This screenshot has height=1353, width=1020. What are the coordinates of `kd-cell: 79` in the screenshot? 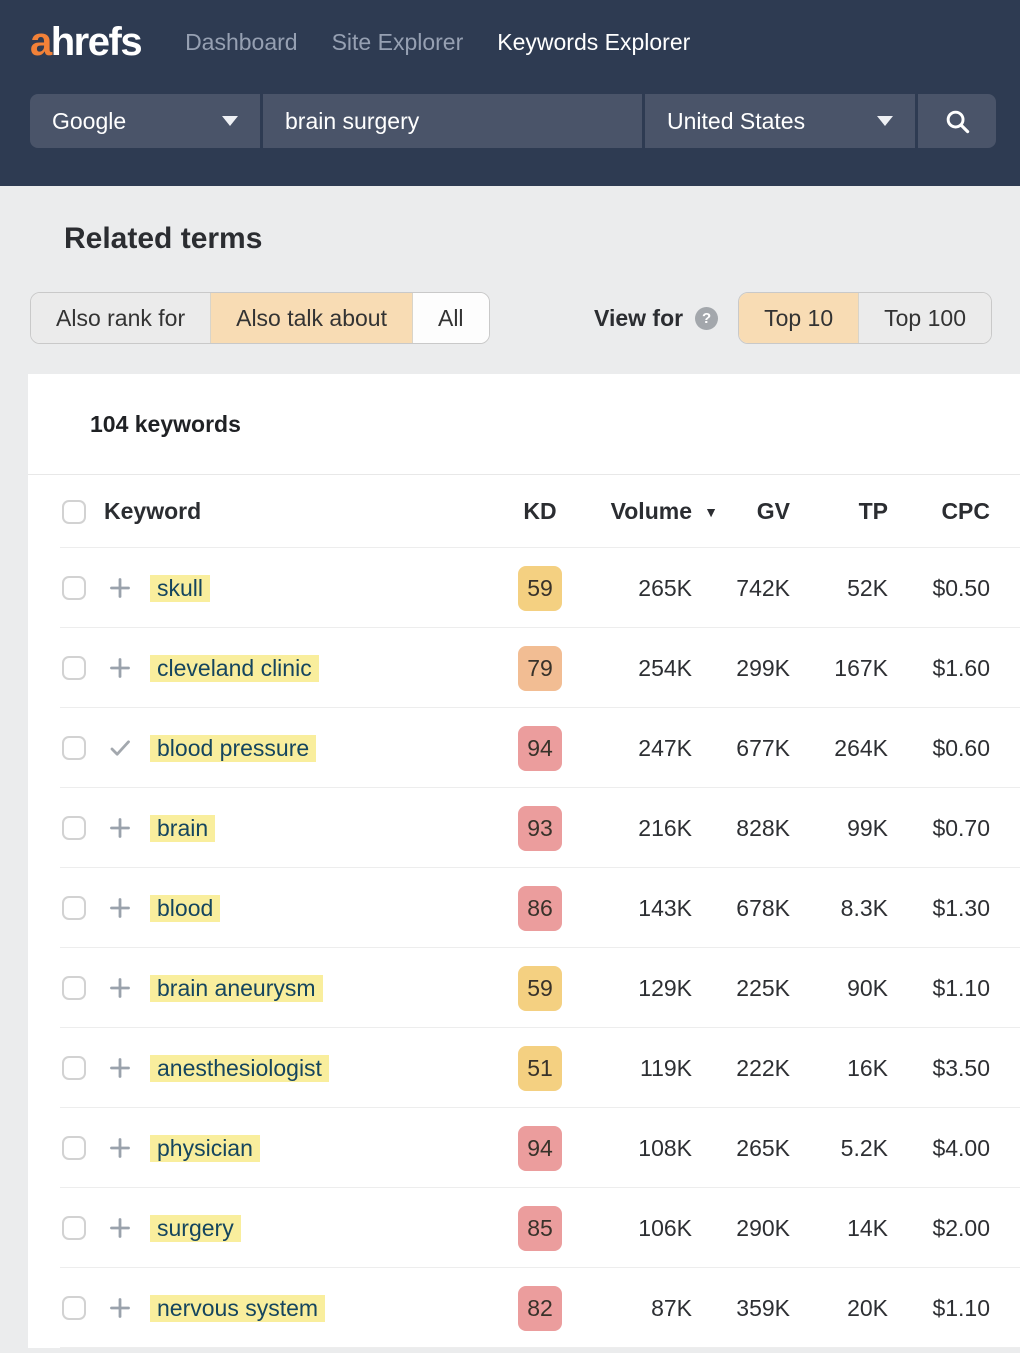 It's located at (540, 668).